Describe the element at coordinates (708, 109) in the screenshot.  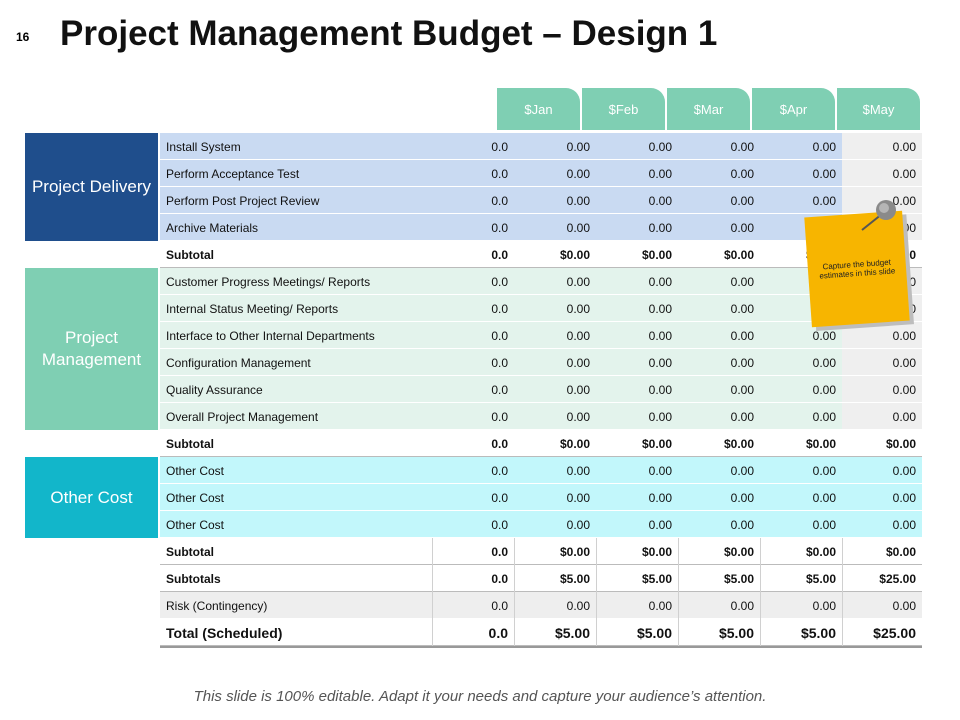
I see `month-tab: $Mar` at that location.